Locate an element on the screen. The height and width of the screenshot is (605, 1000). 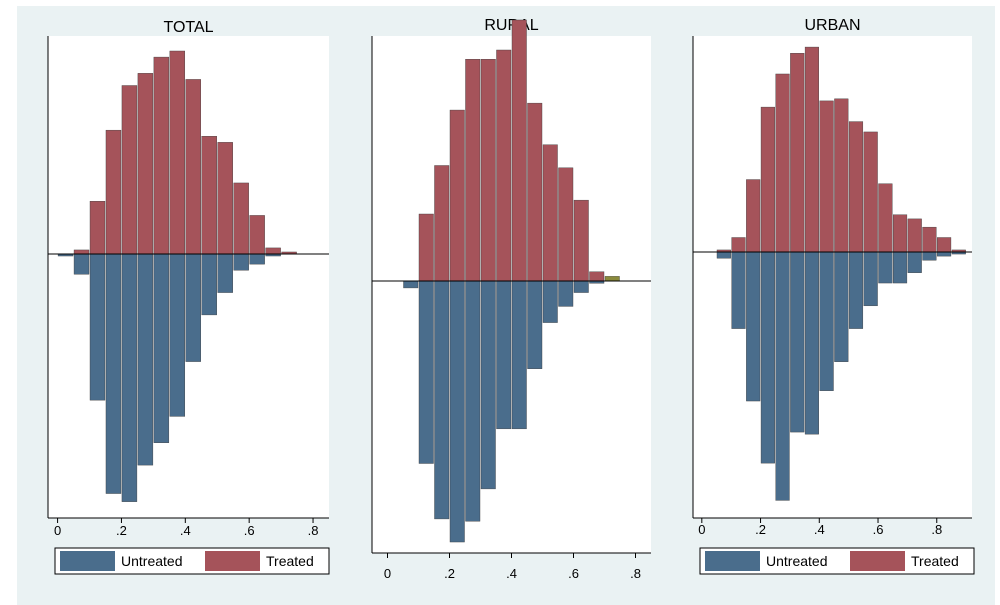
chart-title: TOTAL is located at coordinates (188, 27).